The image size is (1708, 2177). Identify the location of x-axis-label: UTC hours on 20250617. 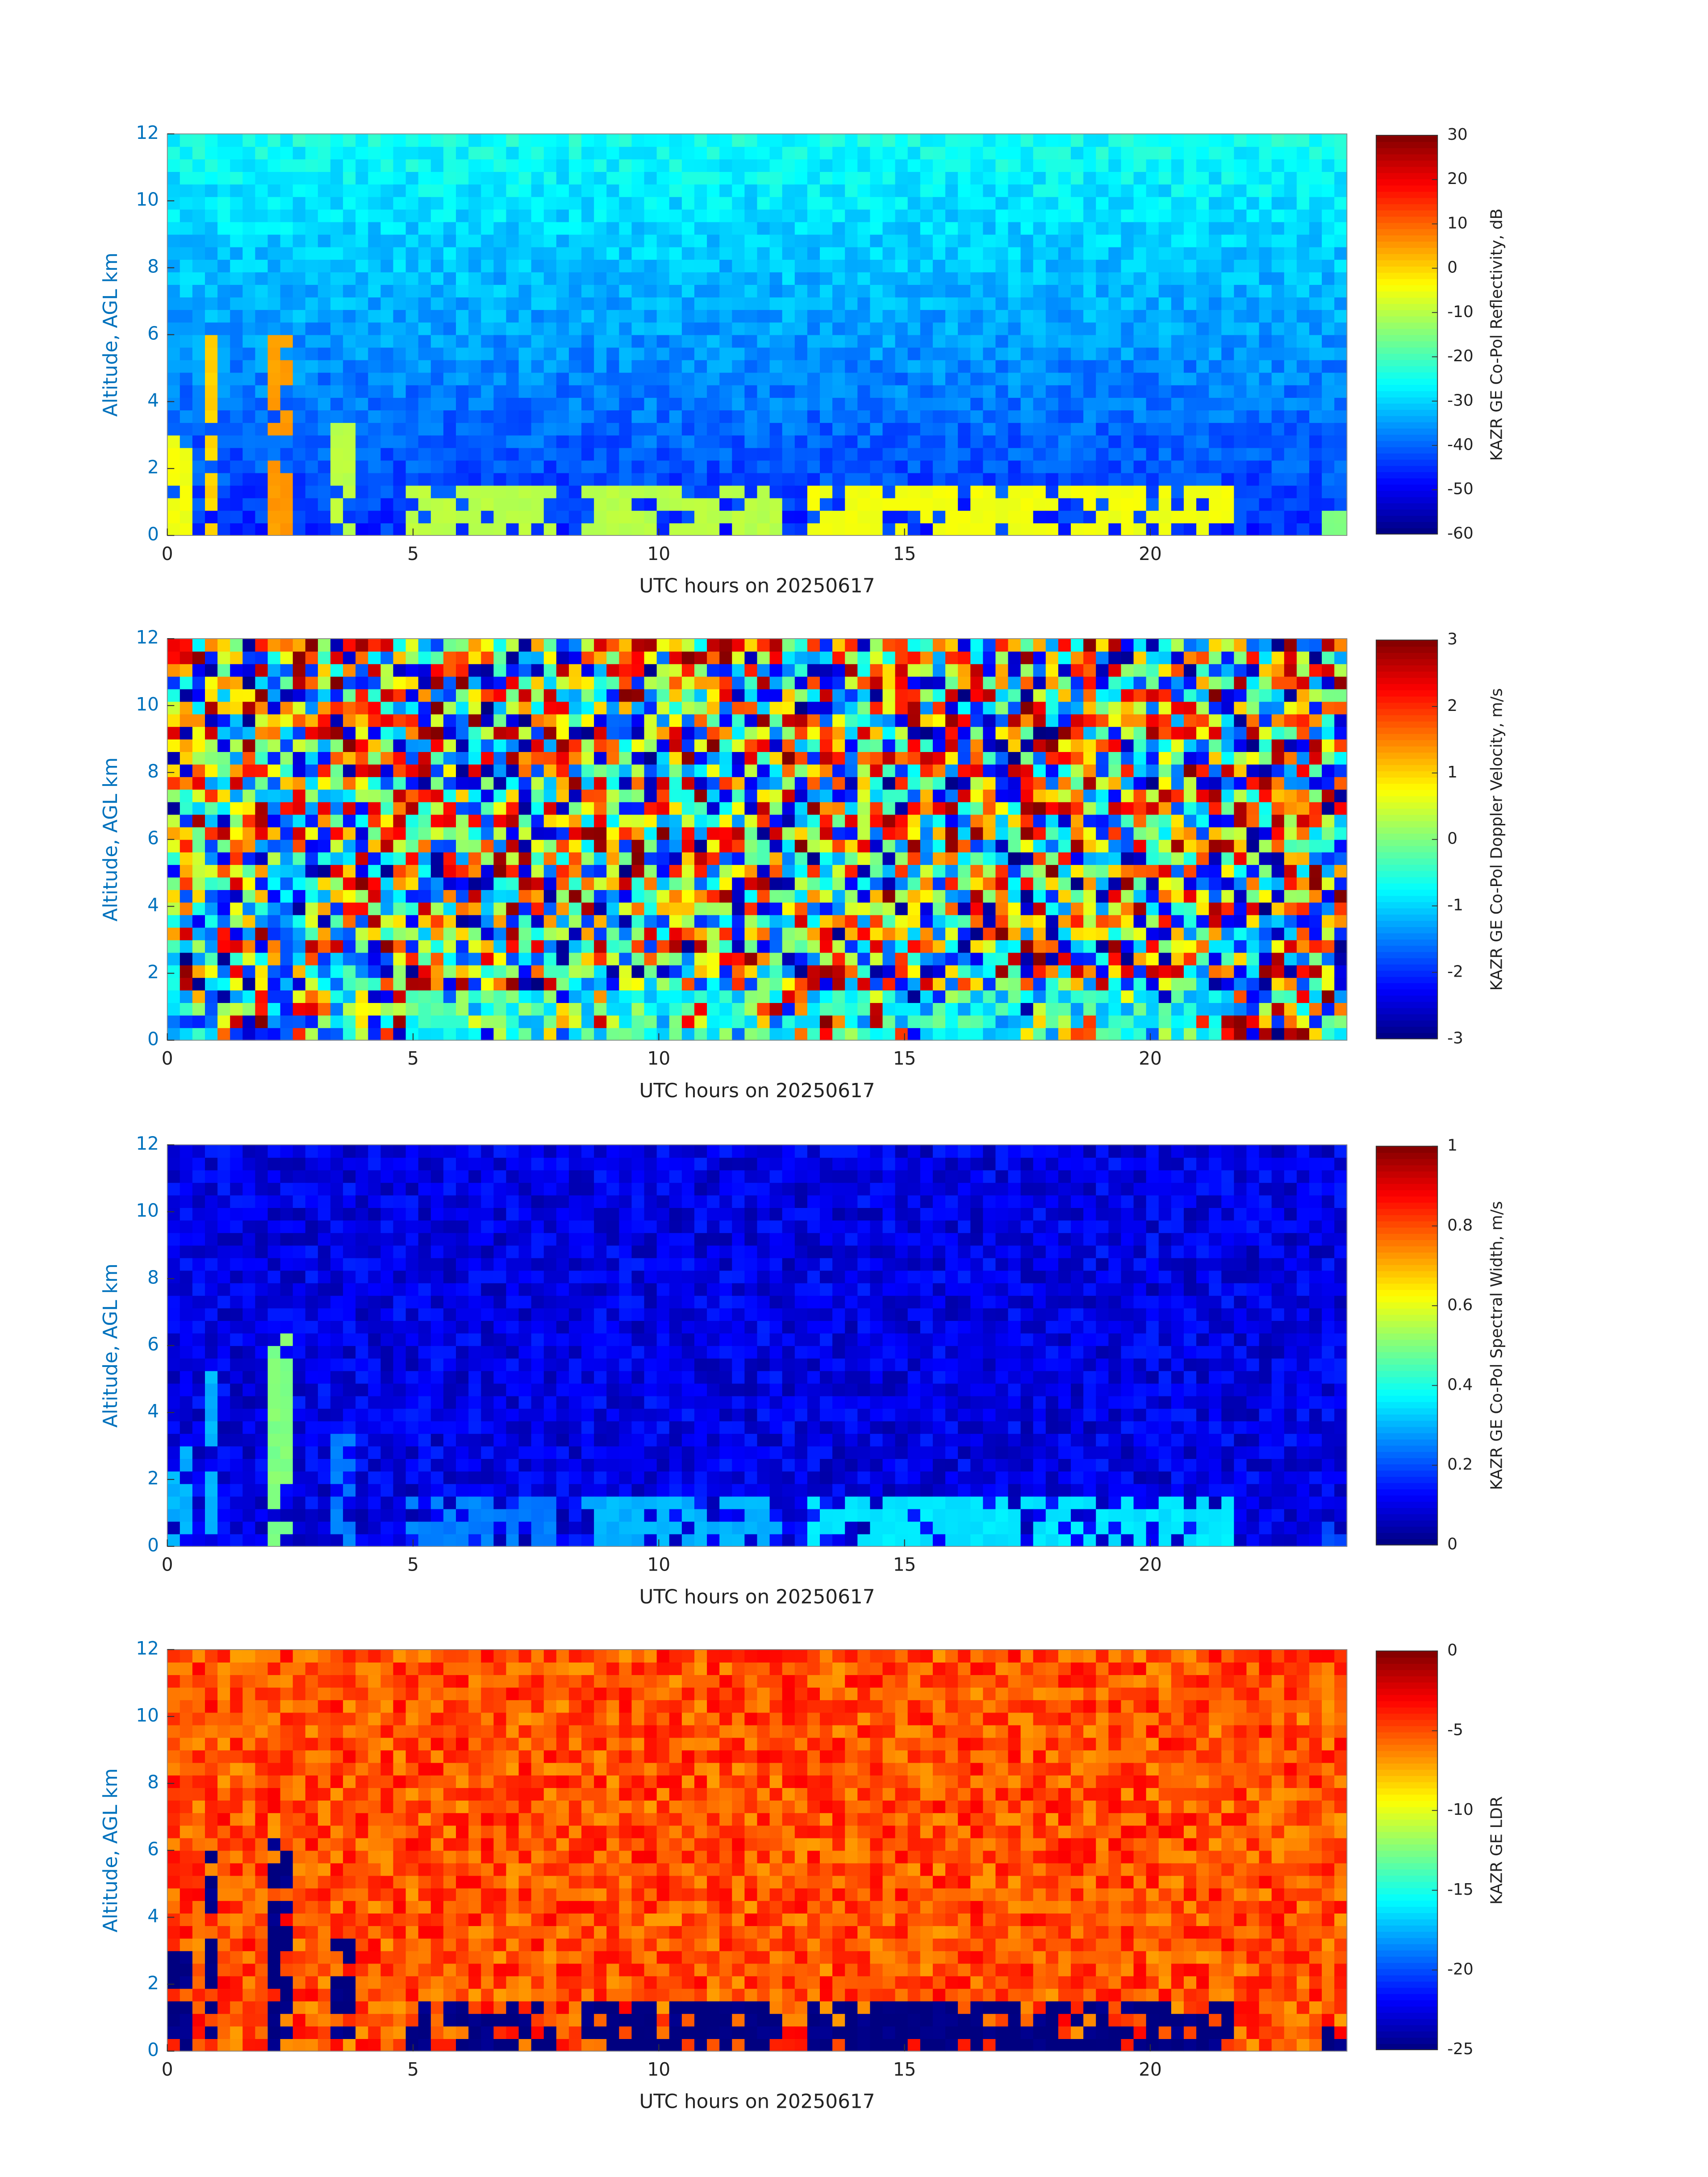
(757, 586).